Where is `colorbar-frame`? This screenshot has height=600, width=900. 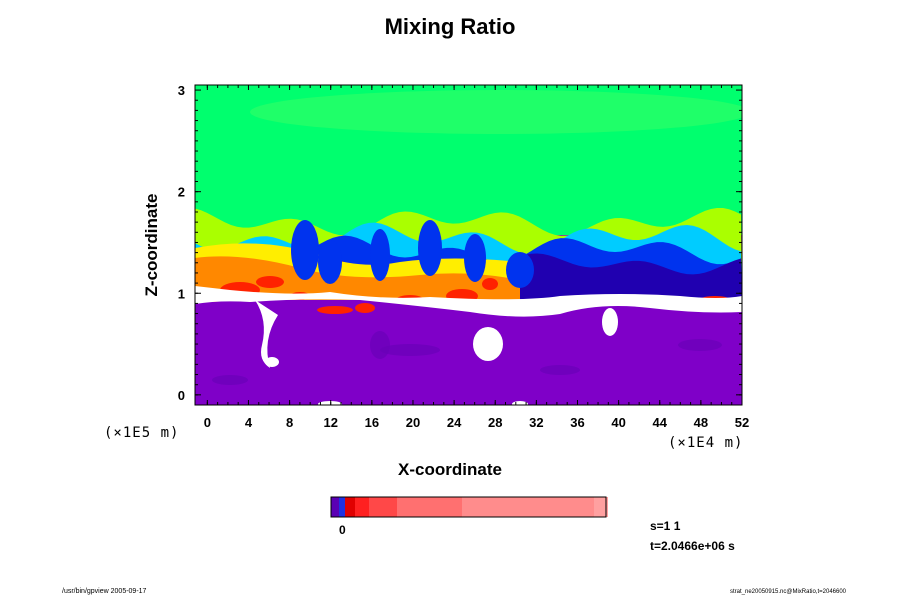
colorbar-frame is located at coordinates (468, 507).